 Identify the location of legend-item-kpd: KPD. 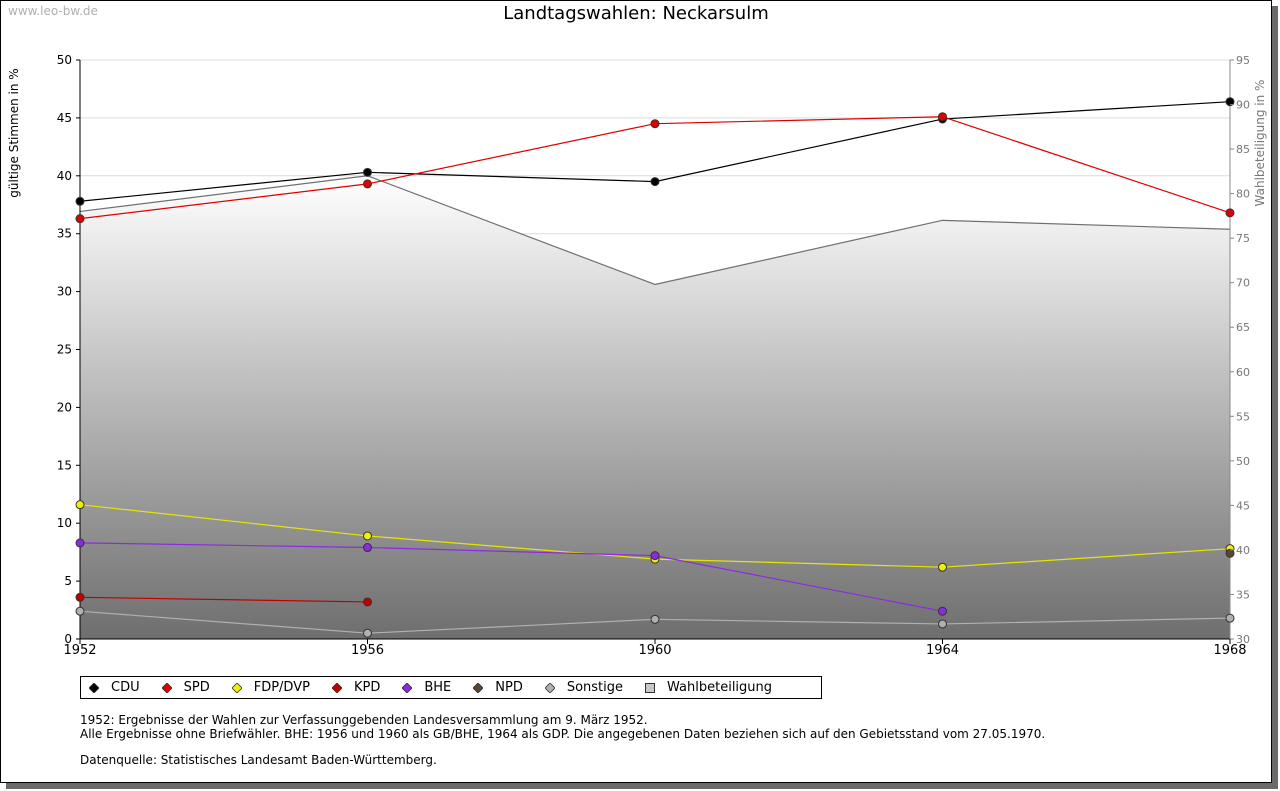
(356, 687).